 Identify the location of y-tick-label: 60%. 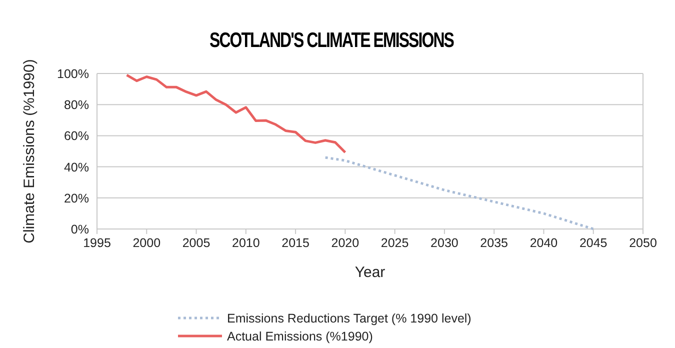
(76, 136).